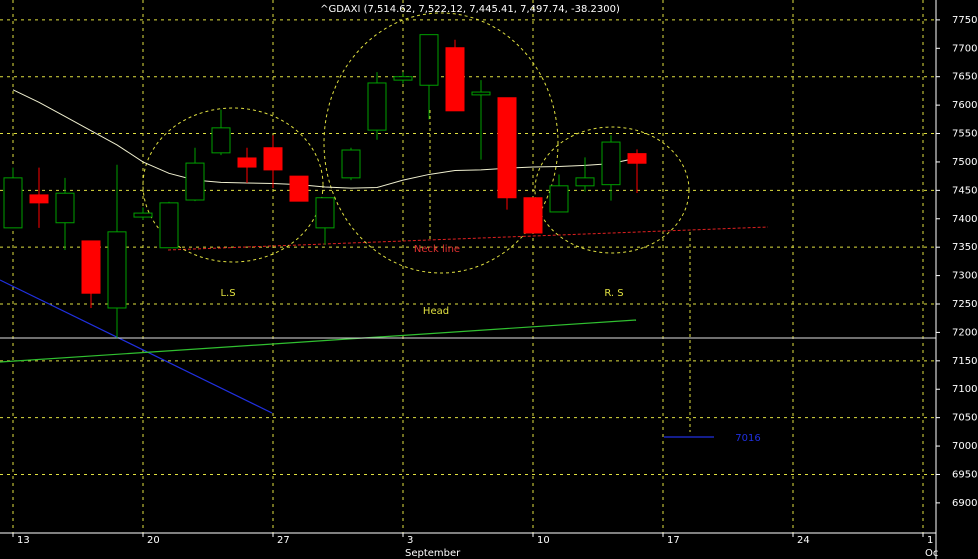  I want to click on x-tick-label: 27, so click(283, 540).